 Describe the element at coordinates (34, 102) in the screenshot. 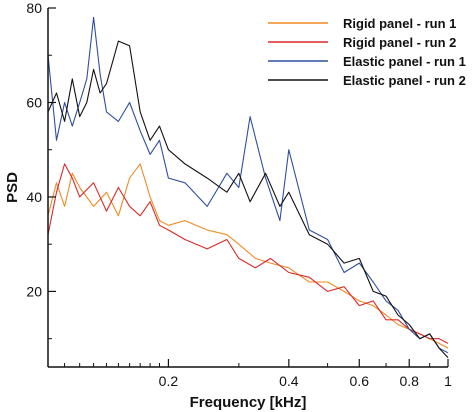

I see `y-tick-label: 60` at that location.